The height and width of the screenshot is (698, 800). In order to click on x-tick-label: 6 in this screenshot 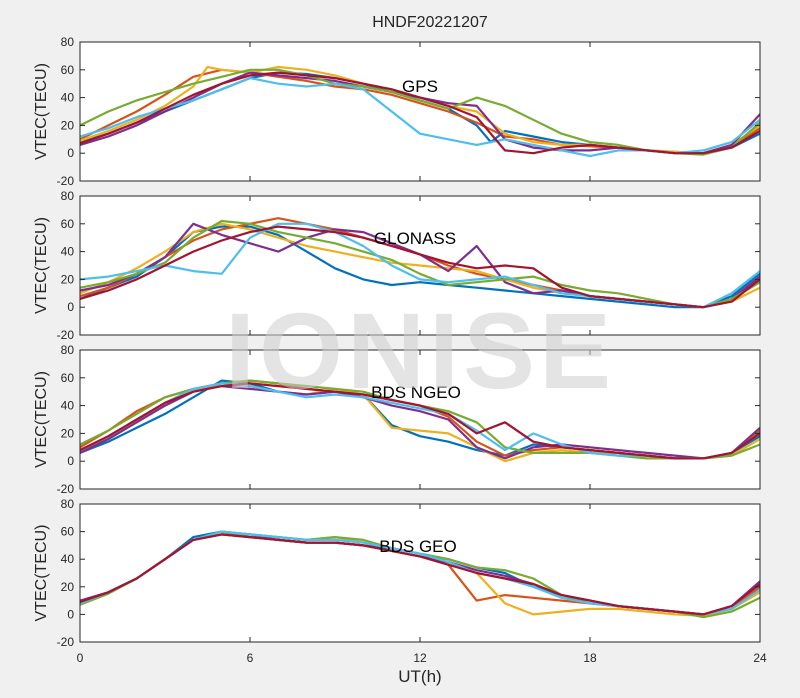, I will do `click(250, 658)`.